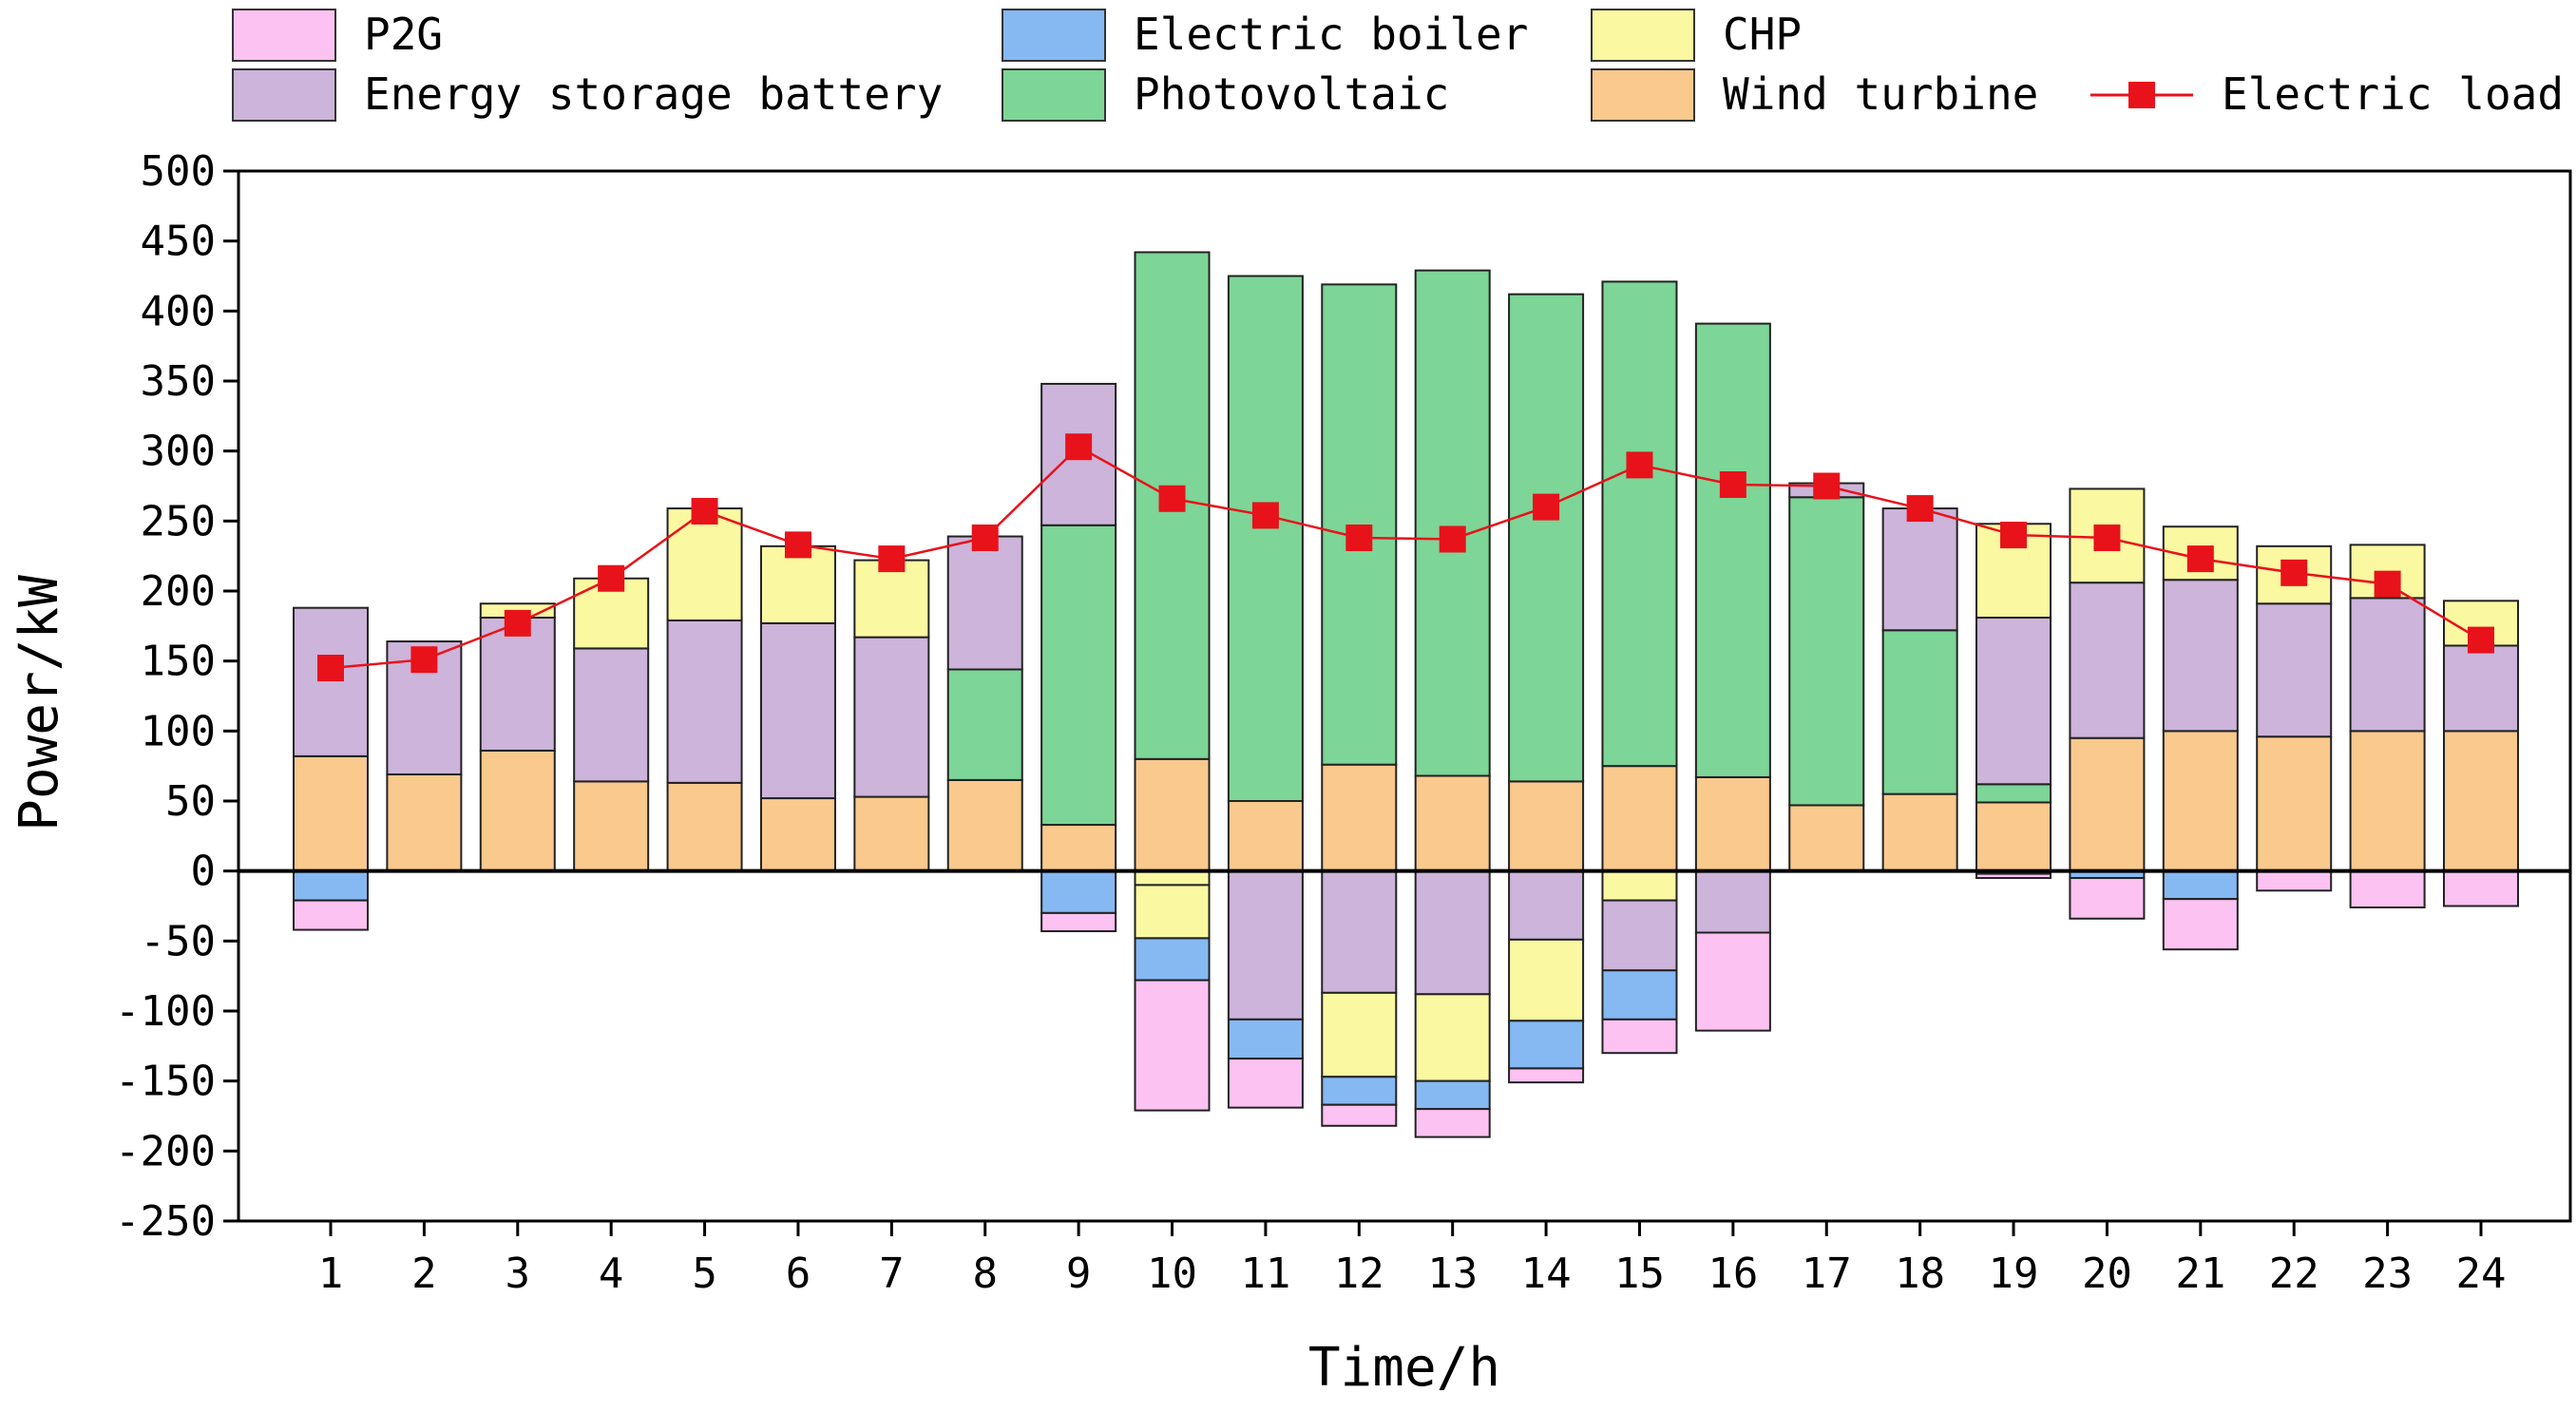 The image size is (2576, 1412). I want to click on legend-swatch-chp, so click(1643, 36).